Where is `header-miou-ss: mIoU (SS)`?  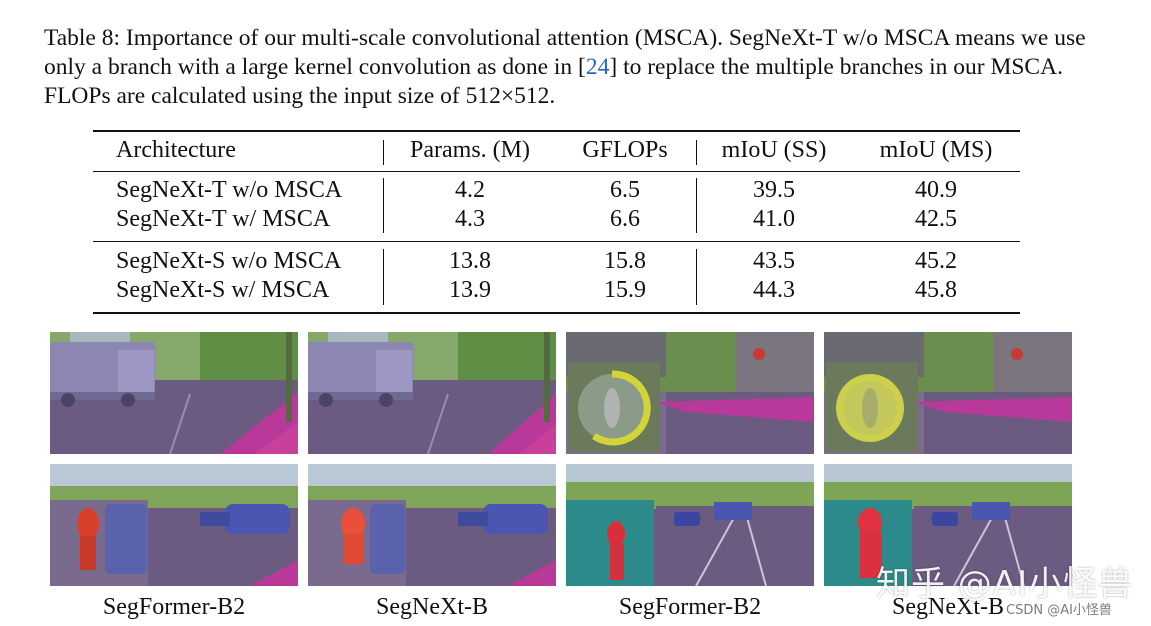 header-miou-ss: mIoU (SS) is located at coordinates (774, 150).